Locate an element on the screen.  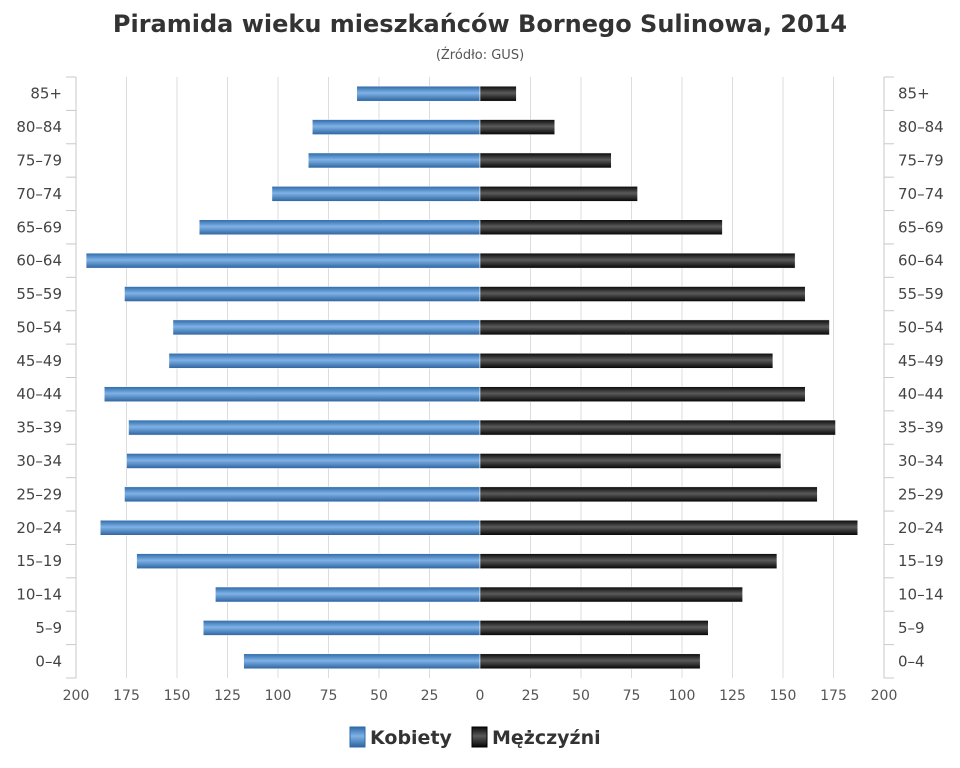
category-label-right: 80–84 is located at coordinates (921, 127).